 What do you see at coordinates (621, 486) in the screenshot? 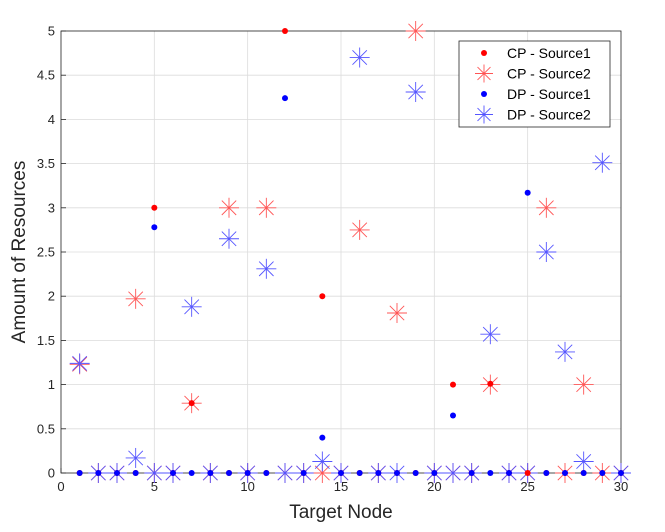
I see `x-tick-label: 30` at bounding box center [621, 486].